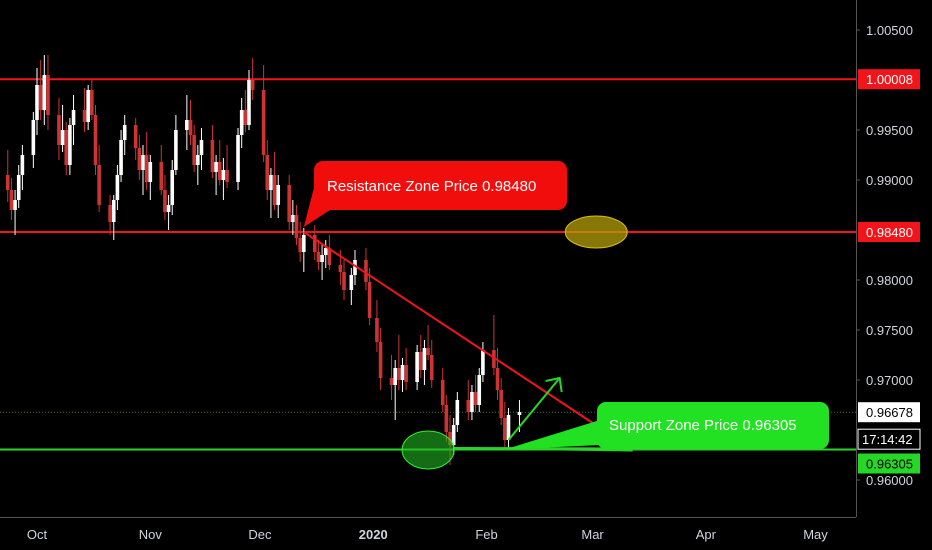 The width and height of the screenshot is (932, 550). Describe the element at coordinates (887, 439) in the screenshot. I see `countdown-text: 17:14:42` at that location.